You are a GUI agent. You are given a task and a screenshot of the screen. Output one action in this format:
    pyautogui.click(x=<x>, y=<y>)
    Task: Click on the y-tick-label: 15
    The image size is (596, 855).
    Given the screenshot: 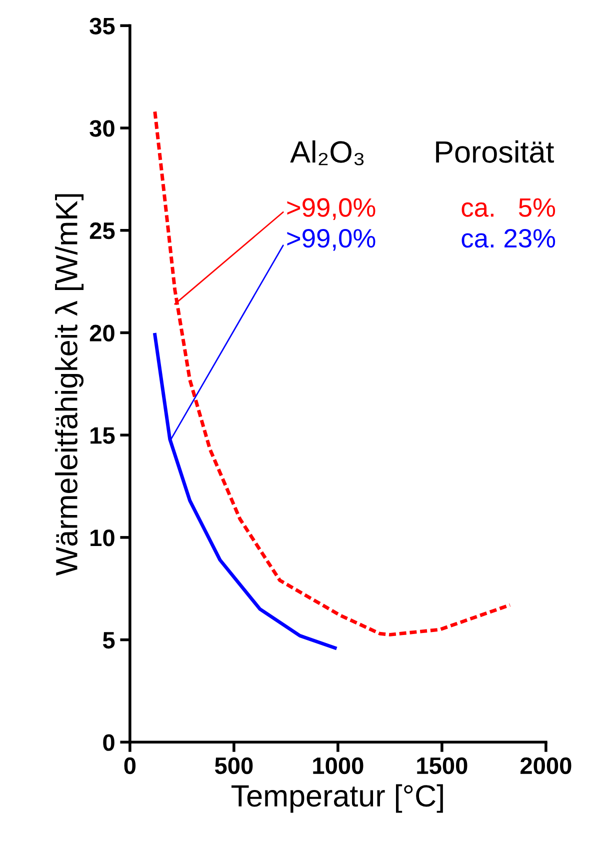 What is the action you would take?
    pyautogui.click(x=102, y=435)
    